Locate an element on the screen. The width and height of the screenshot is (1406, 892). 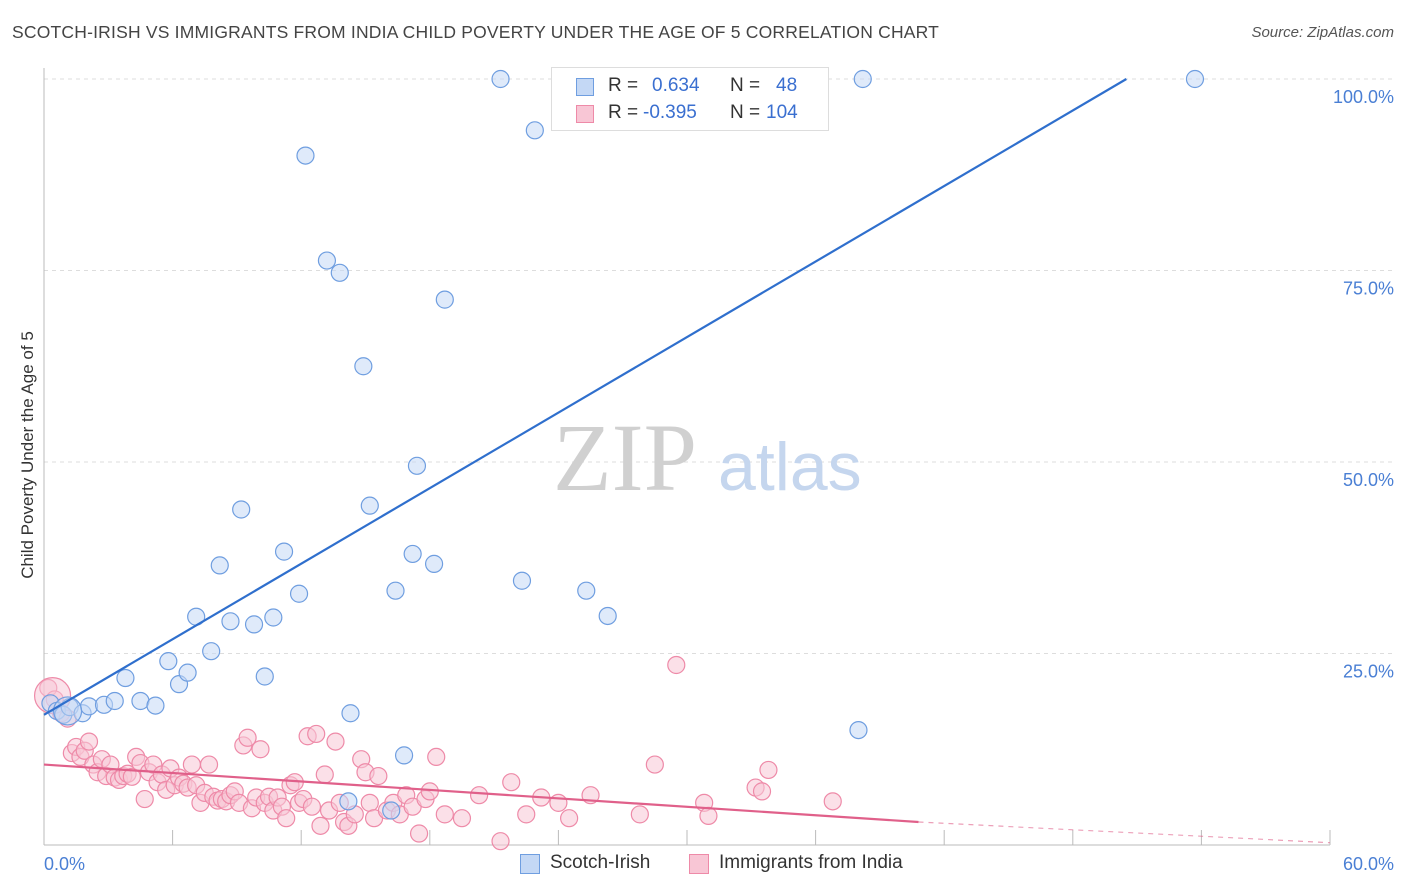
watermark: ZIP atlas is located at coordinates (707, 457).